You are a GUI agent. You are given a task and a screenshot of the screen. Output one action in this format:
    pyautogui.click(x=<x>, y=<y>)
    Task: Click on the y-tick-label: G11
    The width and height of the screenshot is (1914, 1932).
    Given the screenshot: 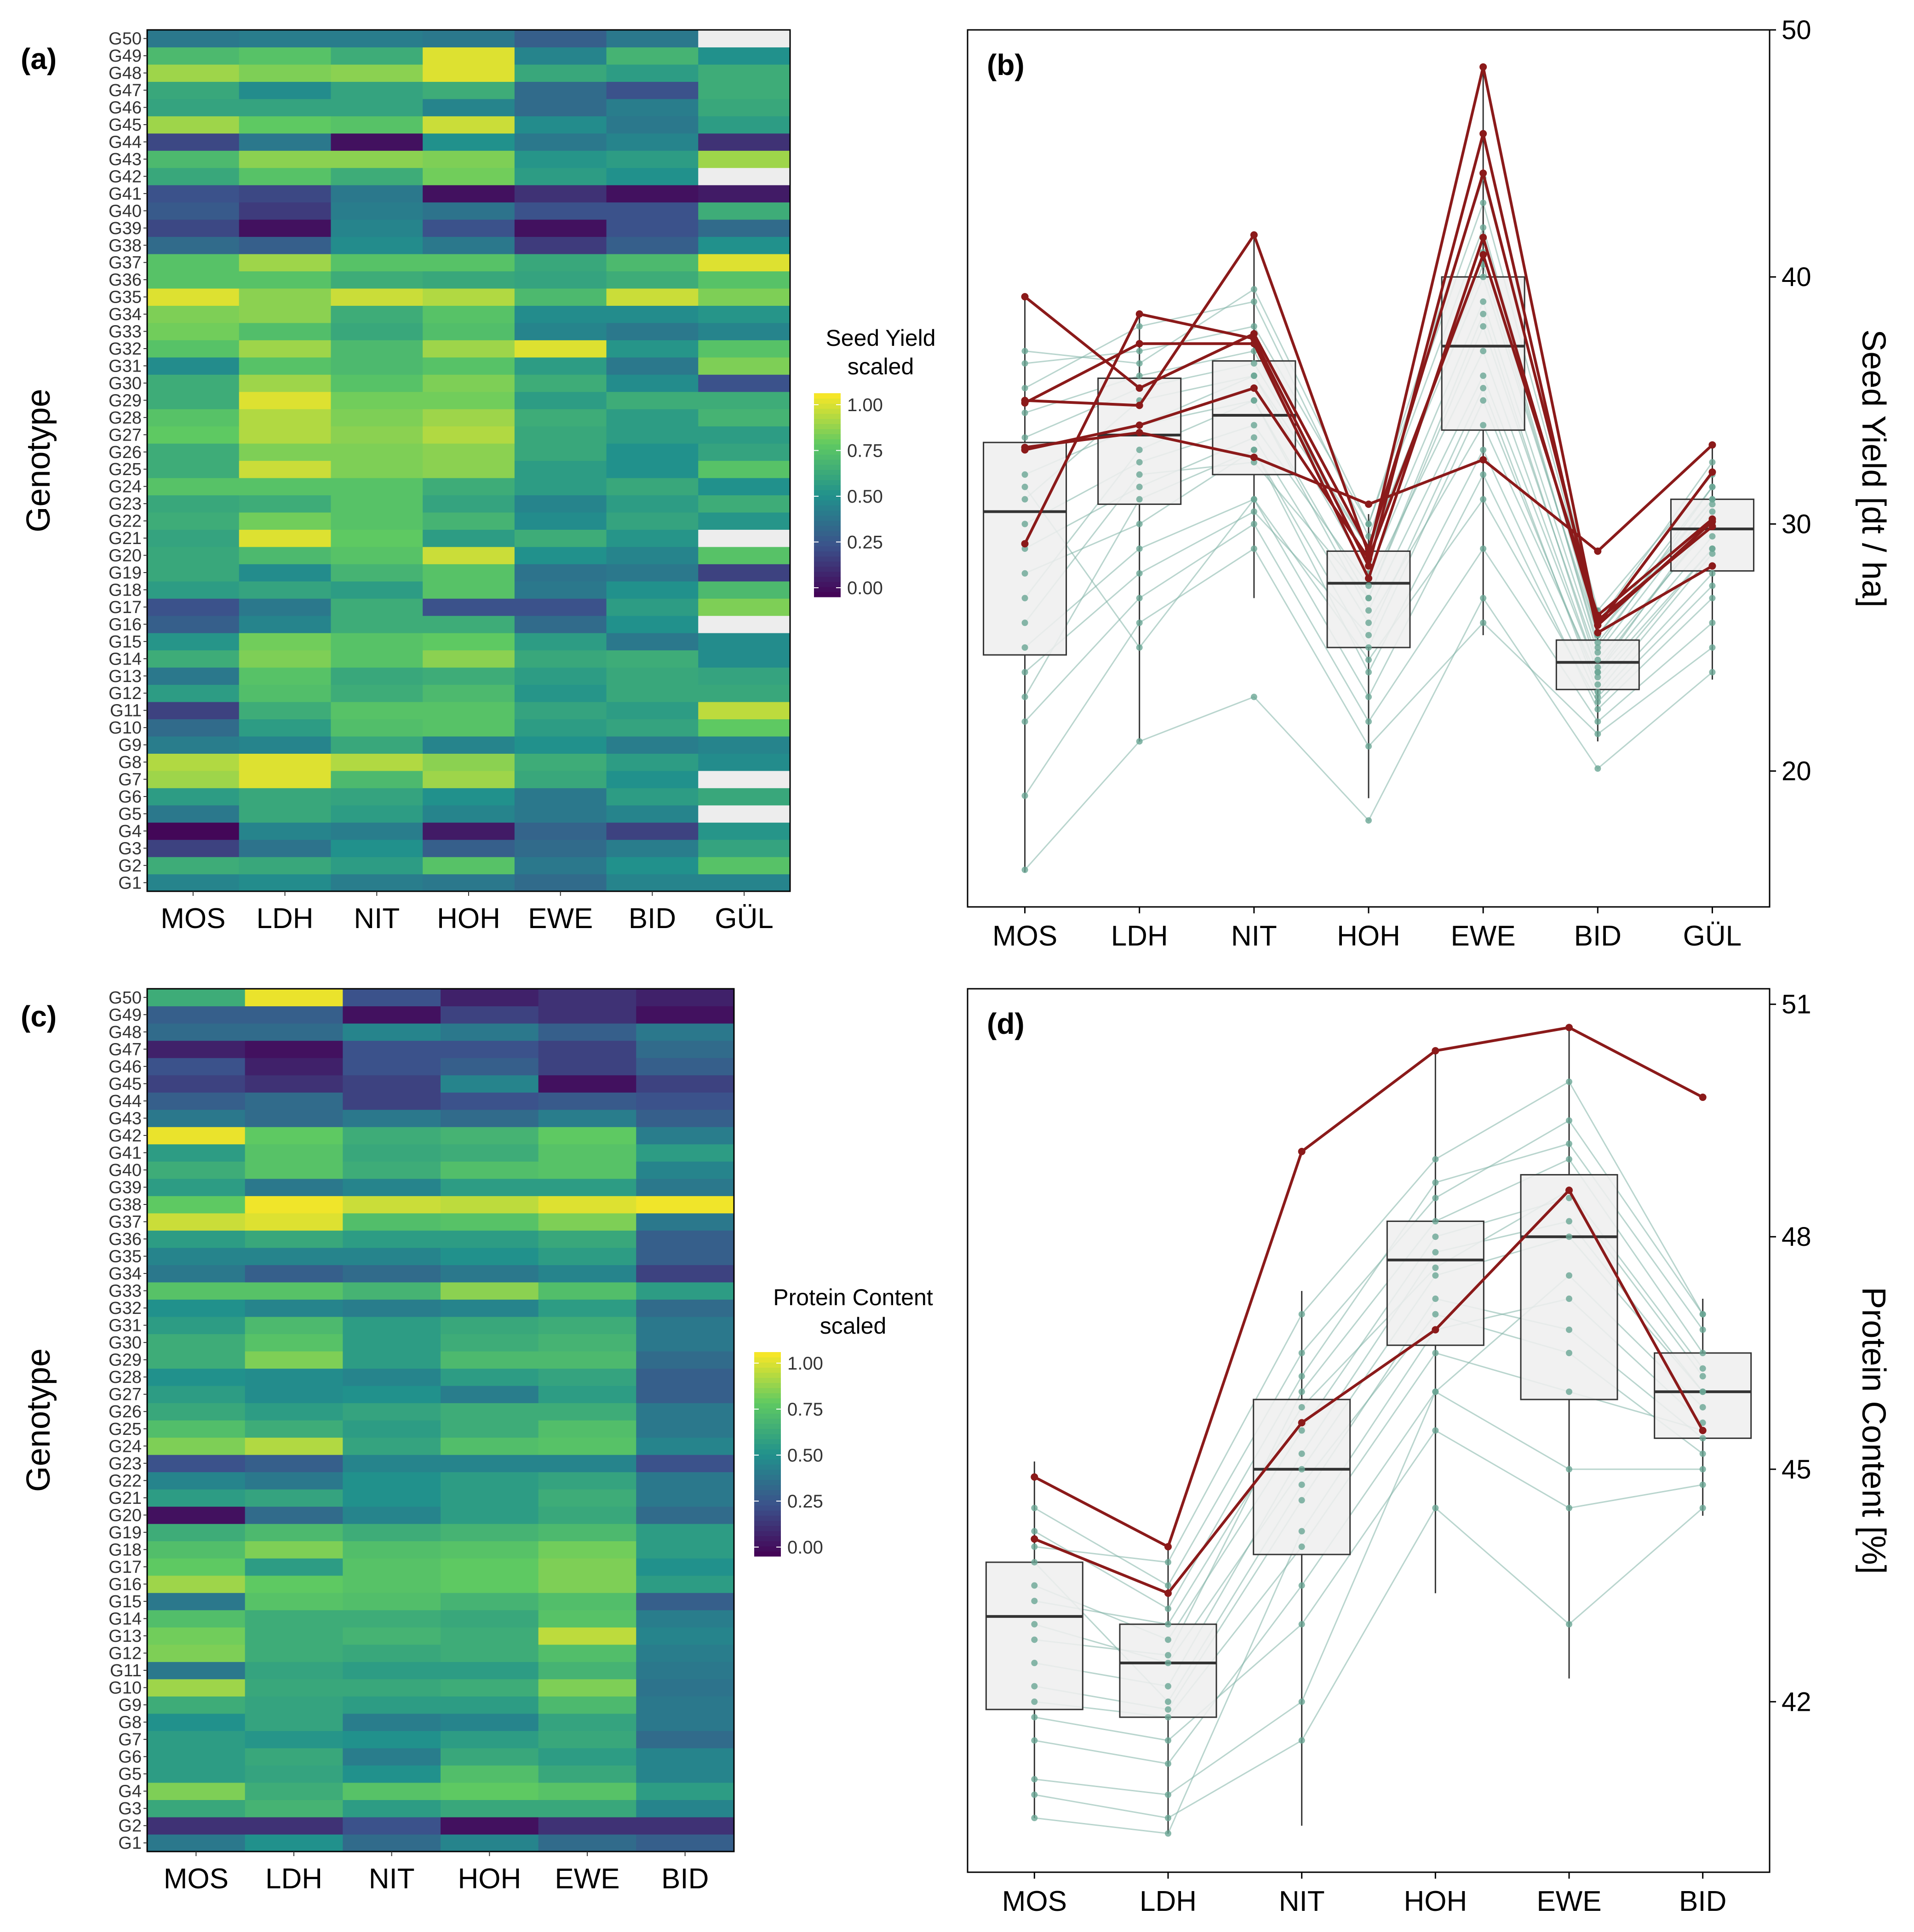 What is the action you would take?
    pyautogui.click(x=126, y=711)
    